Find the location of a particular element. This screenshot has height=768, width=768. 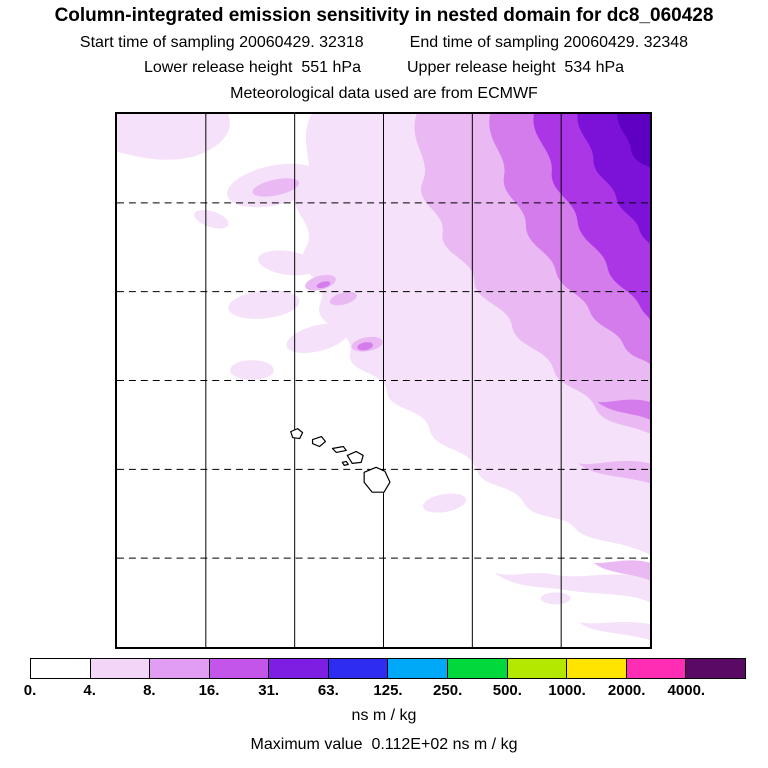

colorbar-tick-label: 125. is located at coordinates (388, 690).